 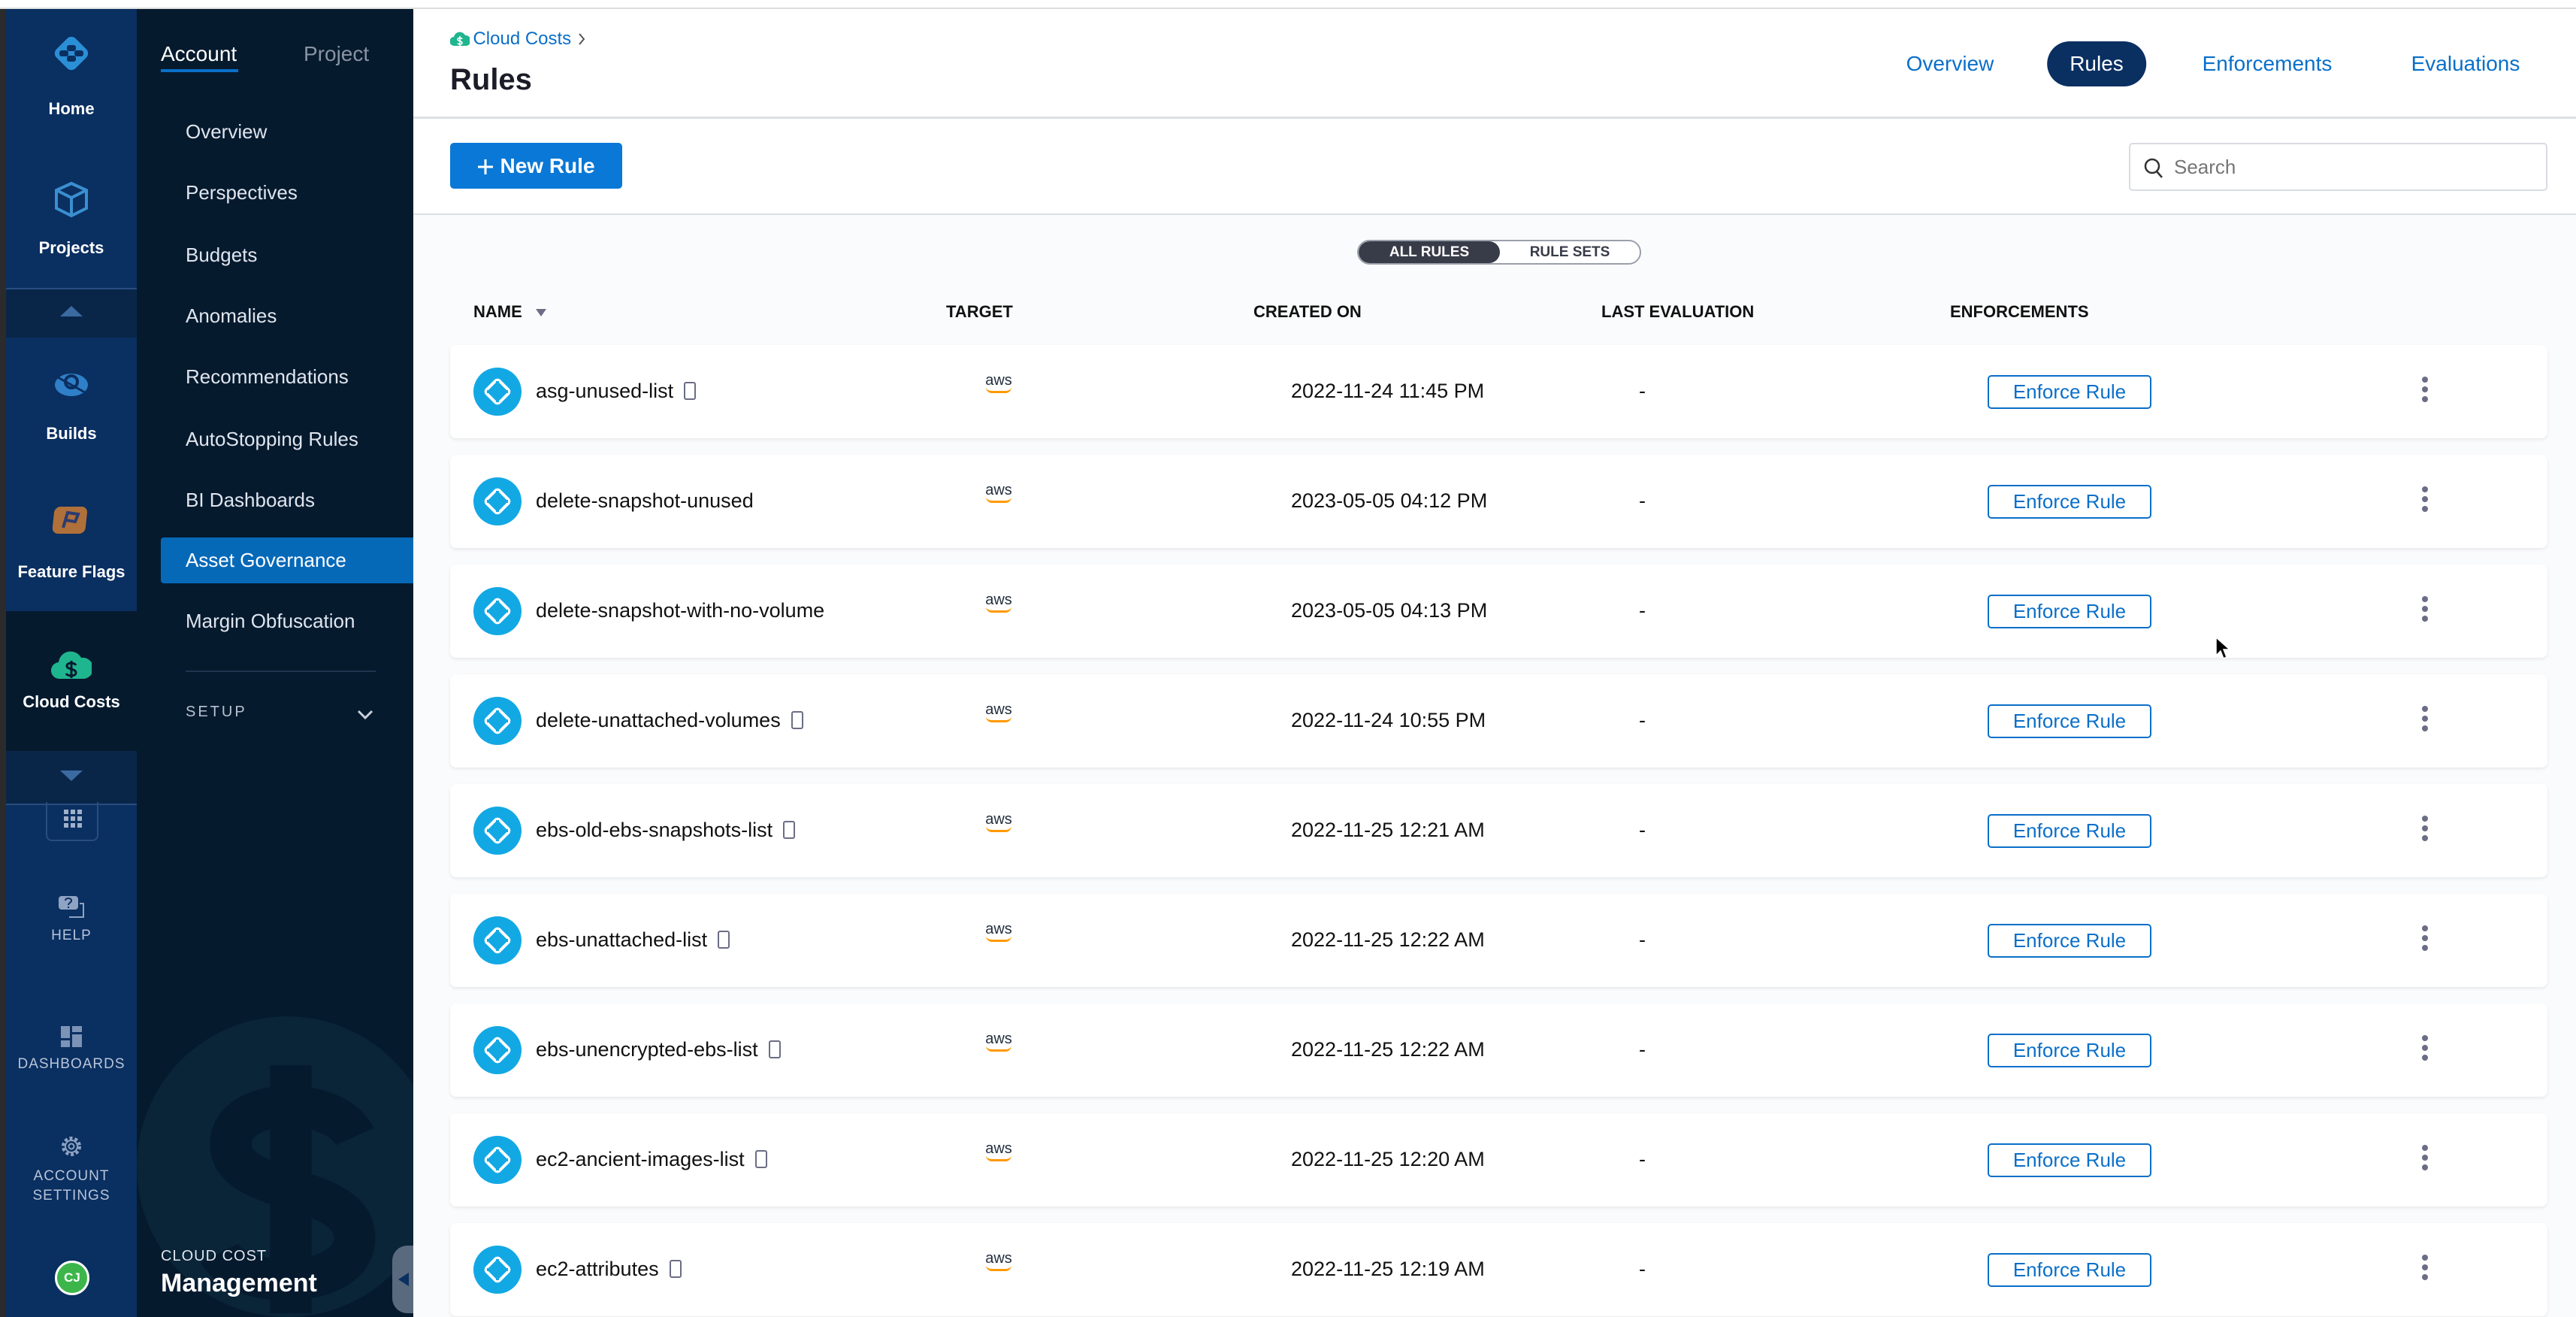 What do you see at coordinates (71, 535) in the screenshot?
I see `rail-feature-flags: Feature Flags` at bounding box center [71, 535].